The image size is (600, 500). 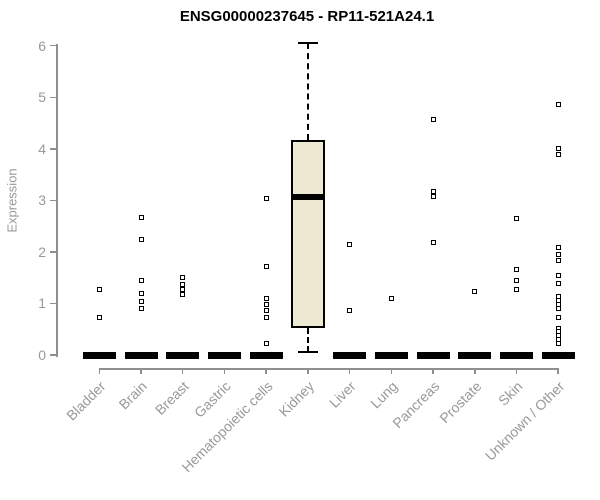 I want to click on y-tick-label: 4, so click(x=42, y=148).